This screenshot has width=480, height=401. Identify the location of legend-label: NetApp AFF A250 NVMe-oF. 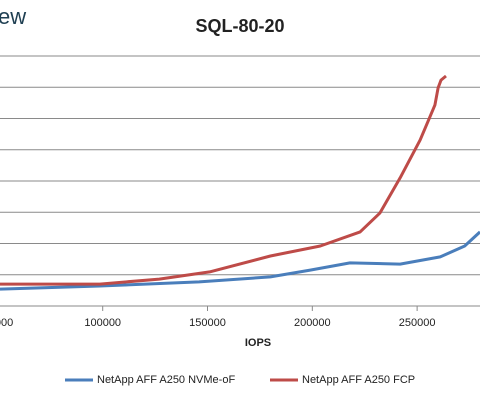
(166, 380).